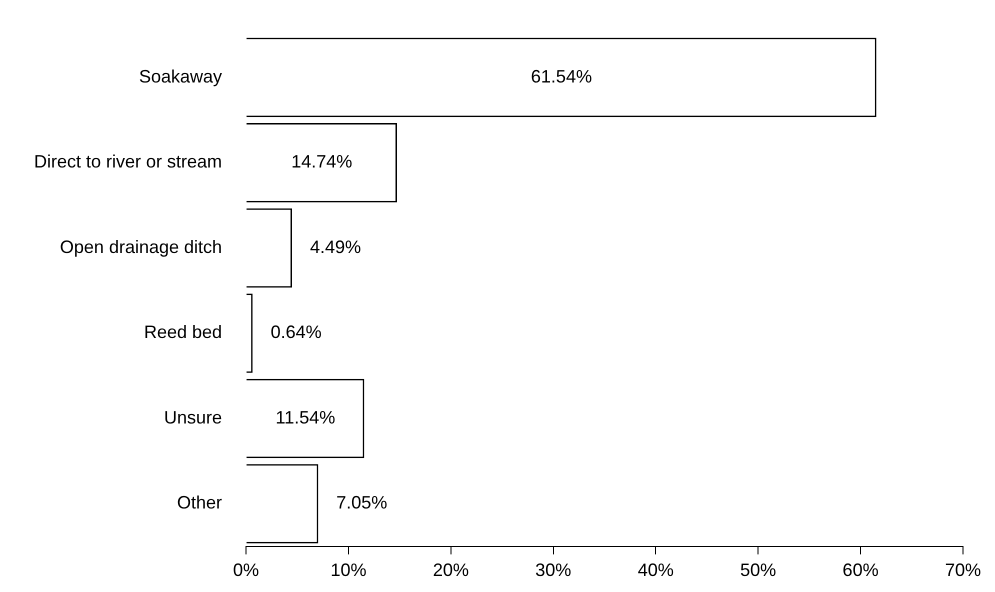 This screenshot has width=995, height=592. Describe the element at coordinates (553, 570) in the screenshot. I see `x-tick-label: 30%` at that location.